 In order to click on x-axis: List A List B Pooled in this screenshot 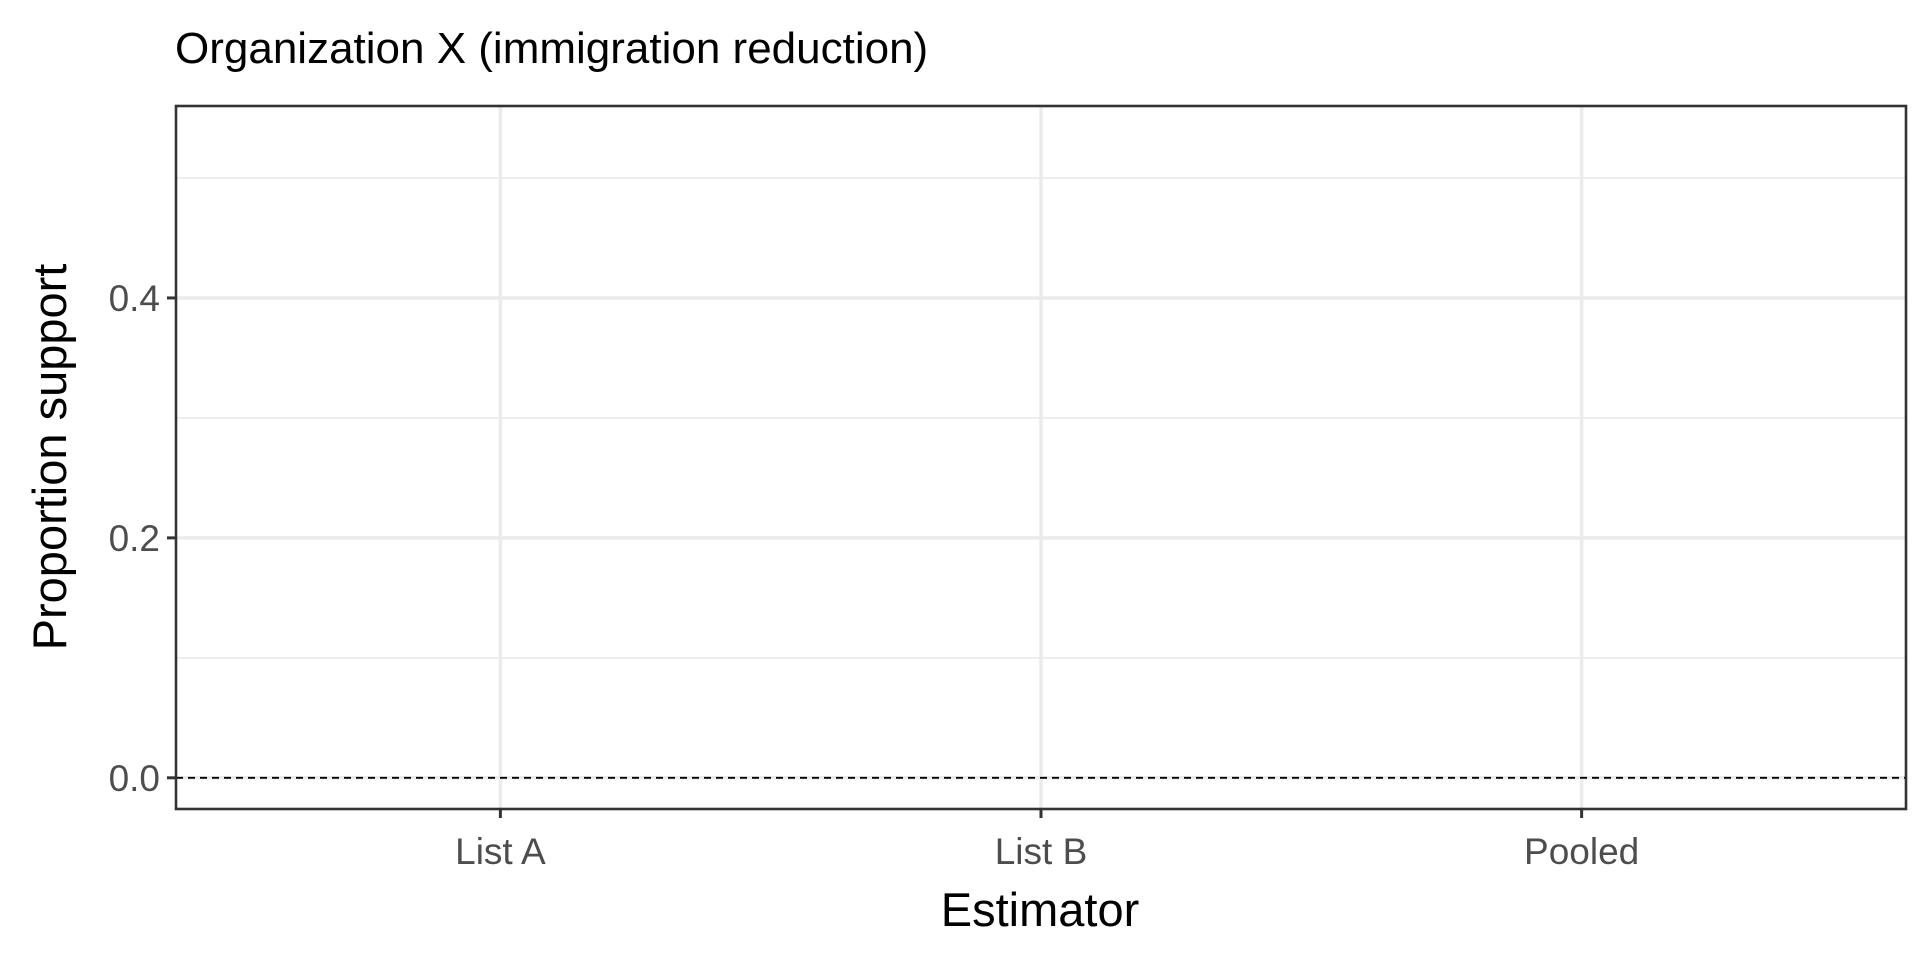, I will do `click(1047, 840)`.